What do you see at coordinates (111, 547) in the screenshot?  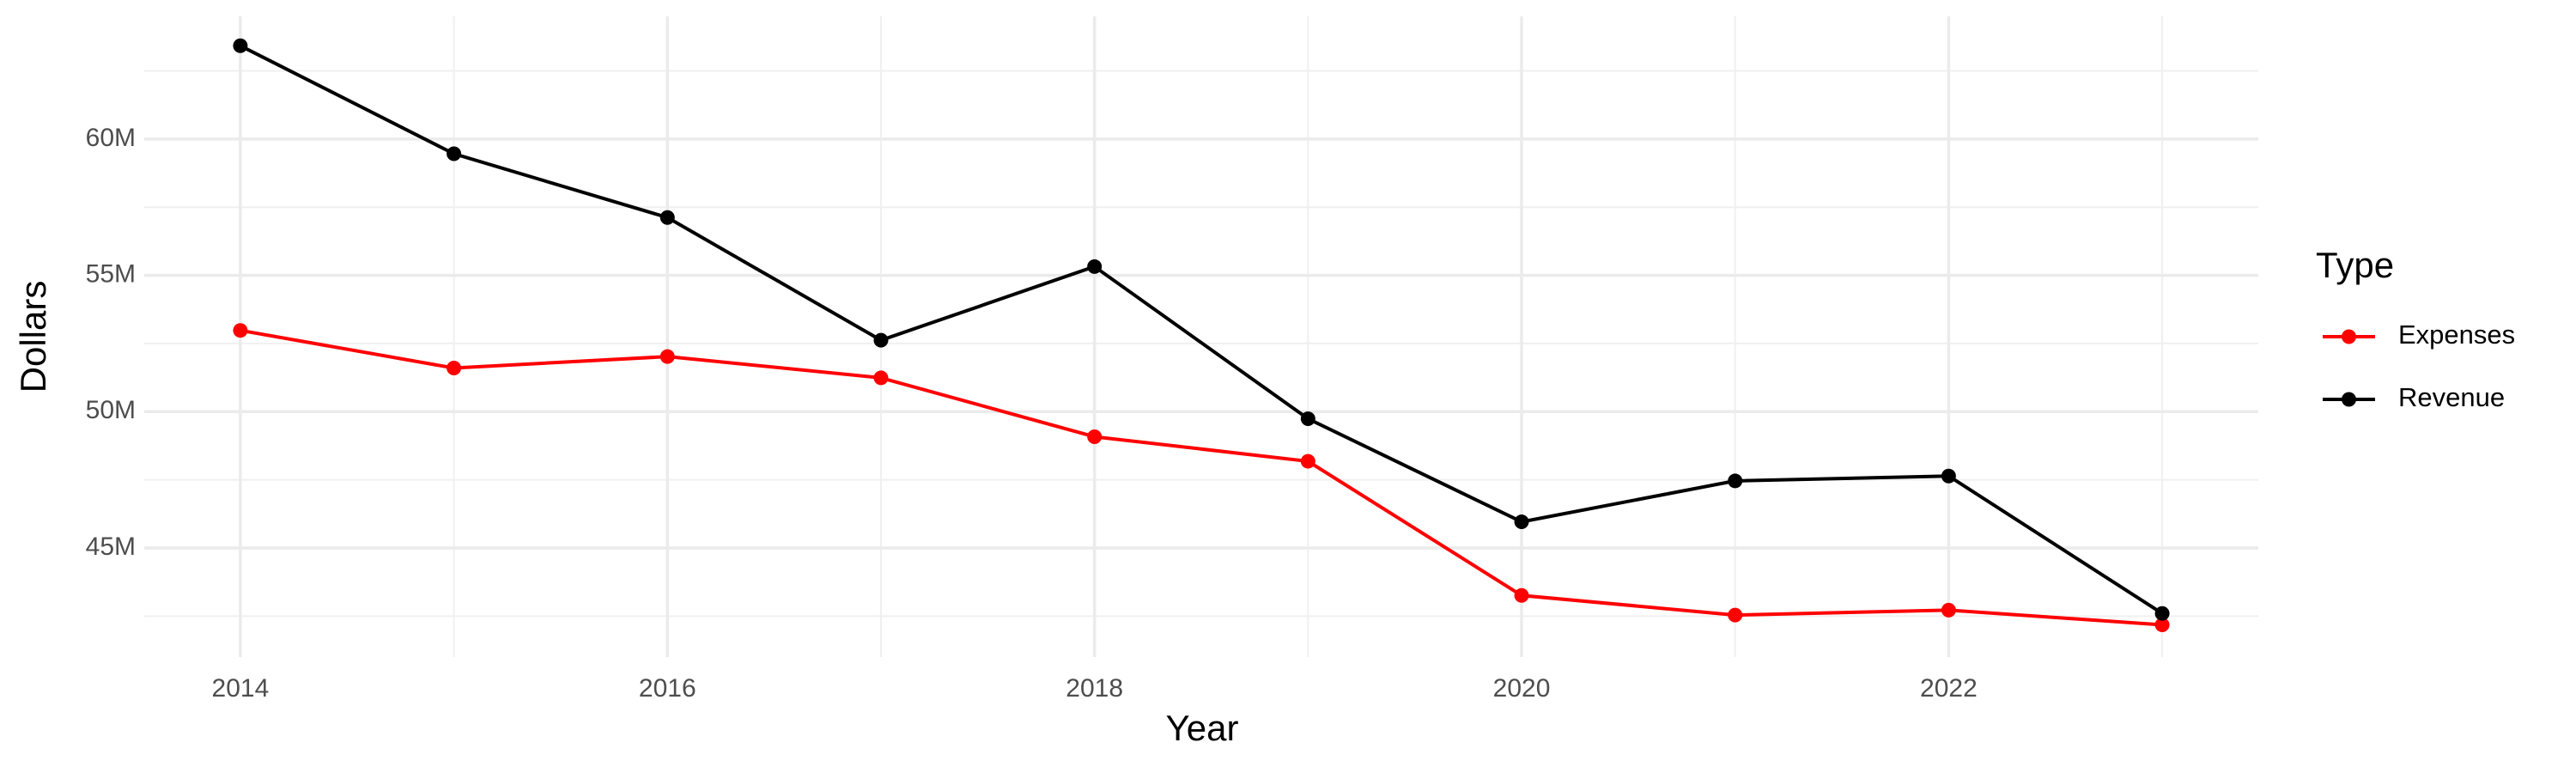 I see `y-tick-label: 45M` at bounding box center [111, 547].